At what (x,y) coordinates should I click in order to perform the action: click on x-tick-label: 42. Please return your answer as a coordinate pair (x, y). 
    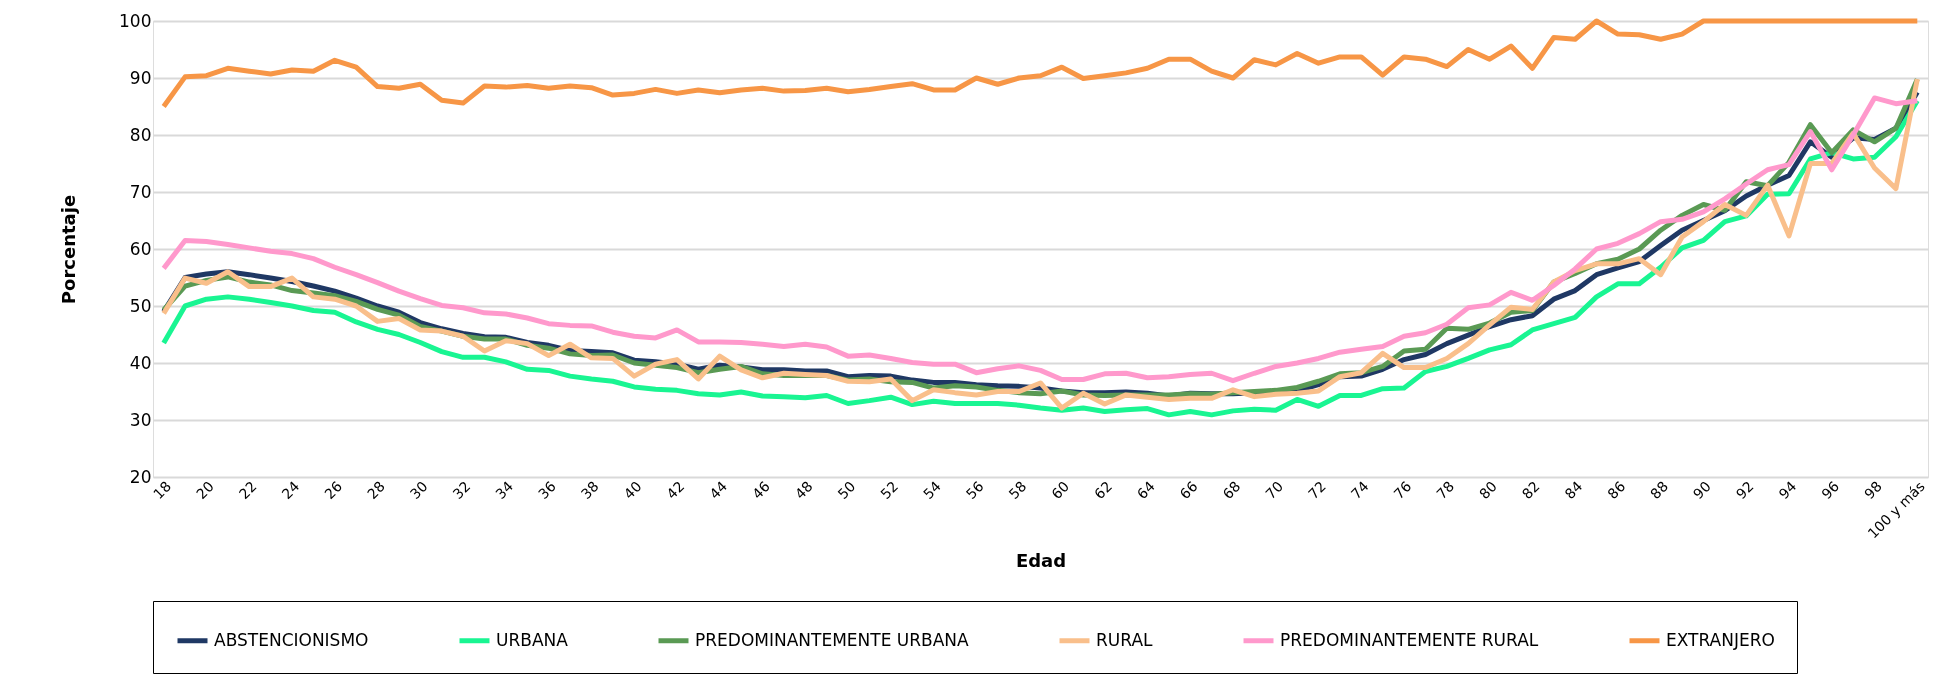
    Looking at the image, I should click on (675, 490).